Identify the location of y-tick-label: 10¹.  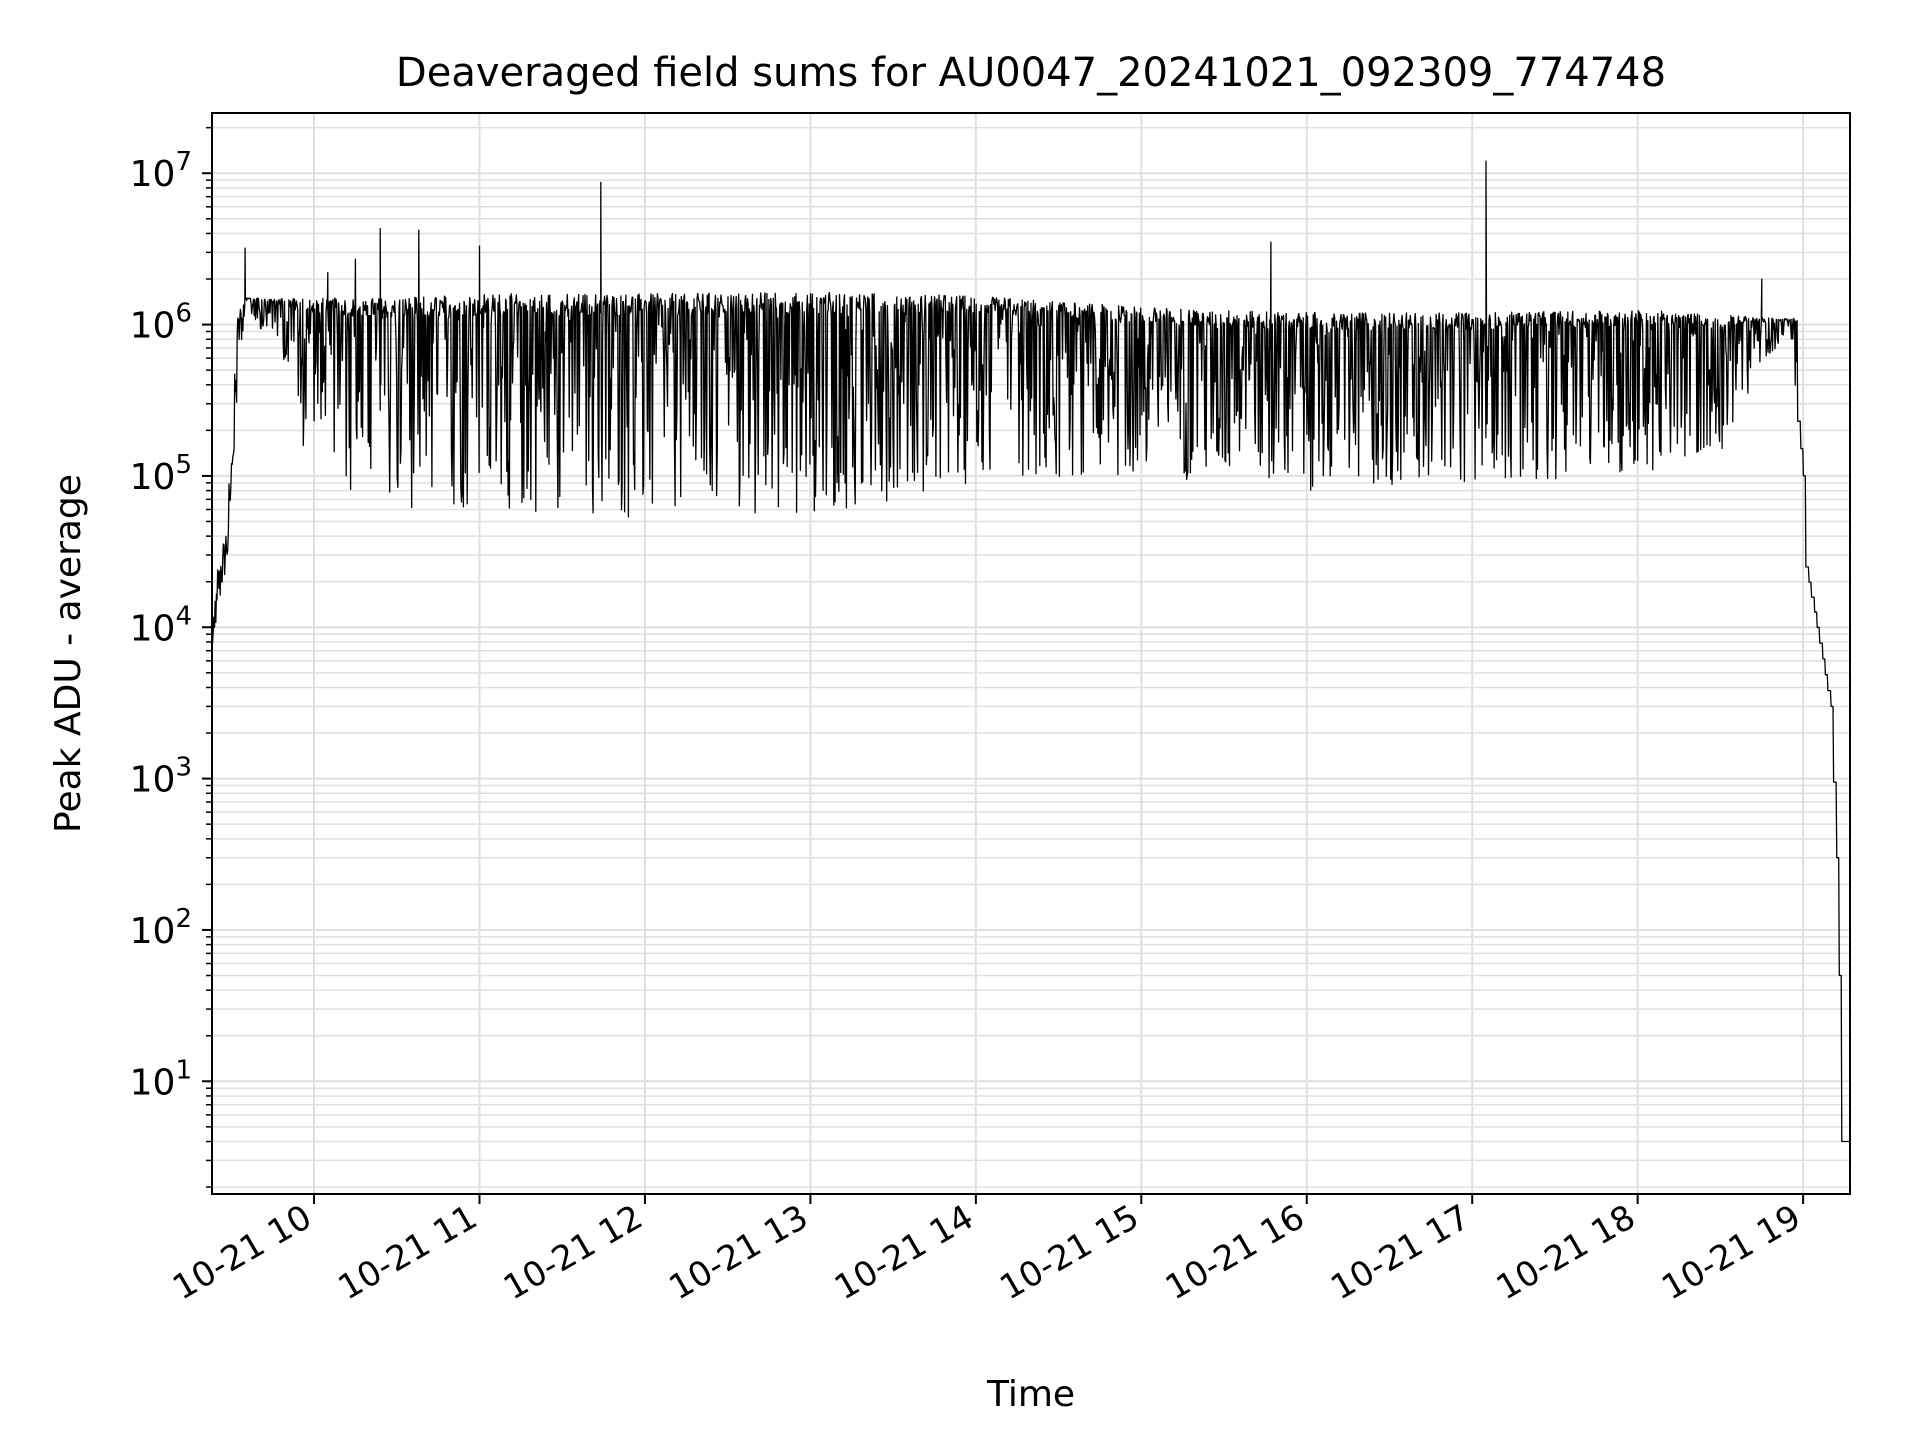
(161, 1079).